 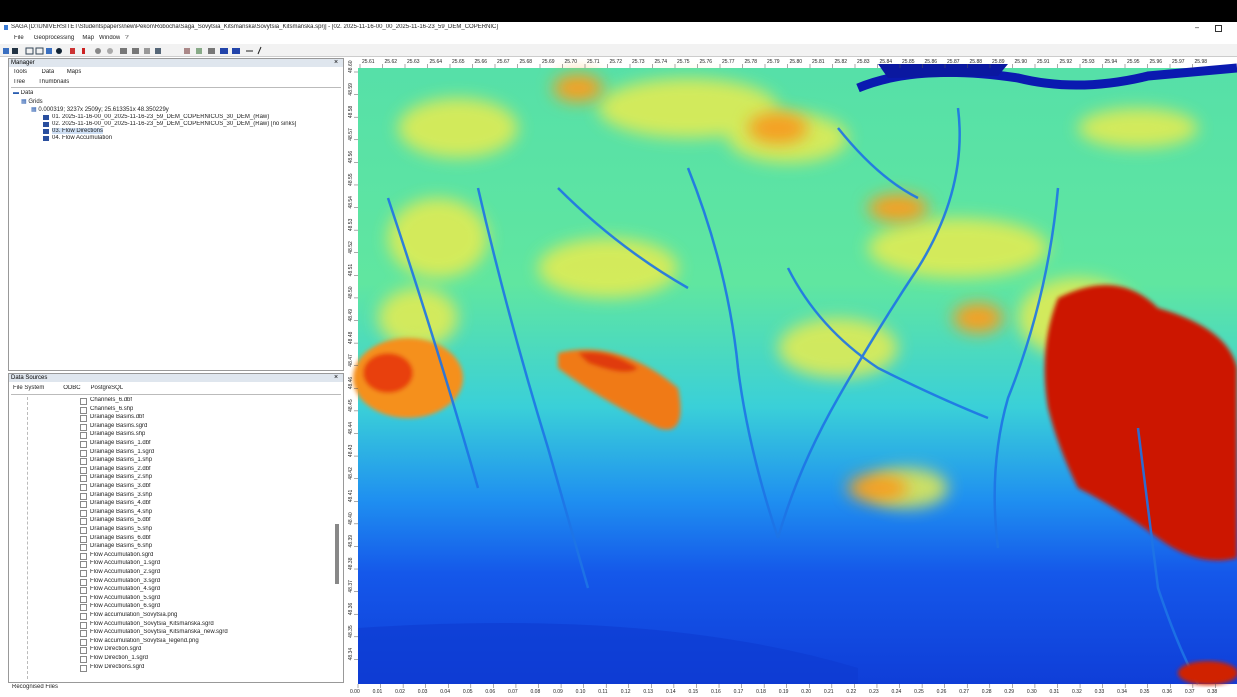 What do you see at coordinates (536, 692) in the screenshot?
I see `ruler-label: 0.08` at bounding box center [536, 692].